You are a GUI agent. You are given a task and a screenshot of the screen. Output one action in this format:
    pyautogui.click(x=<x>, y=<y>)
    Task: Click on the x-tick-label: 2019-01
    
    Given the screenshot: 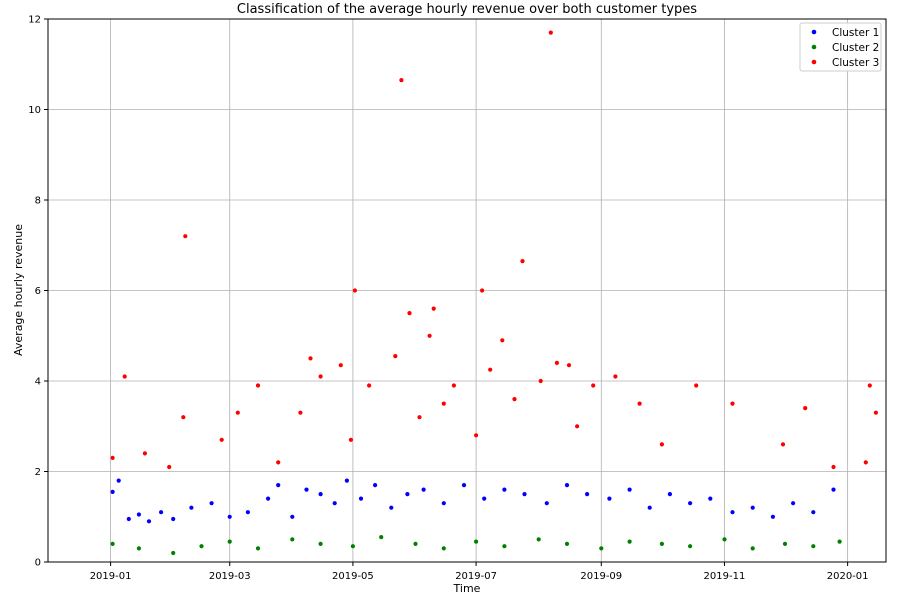 What is the action you would take?
    pyautogui.click(x=111, y=576)
    